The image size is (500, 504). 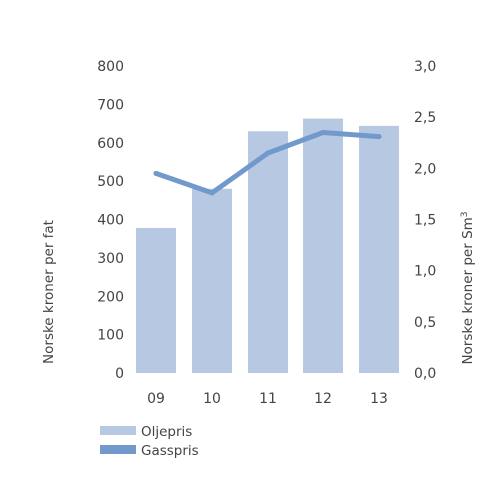 I want to click on right-axis-title-main: Norske kroner per Sm, so click(x=468, y=290).